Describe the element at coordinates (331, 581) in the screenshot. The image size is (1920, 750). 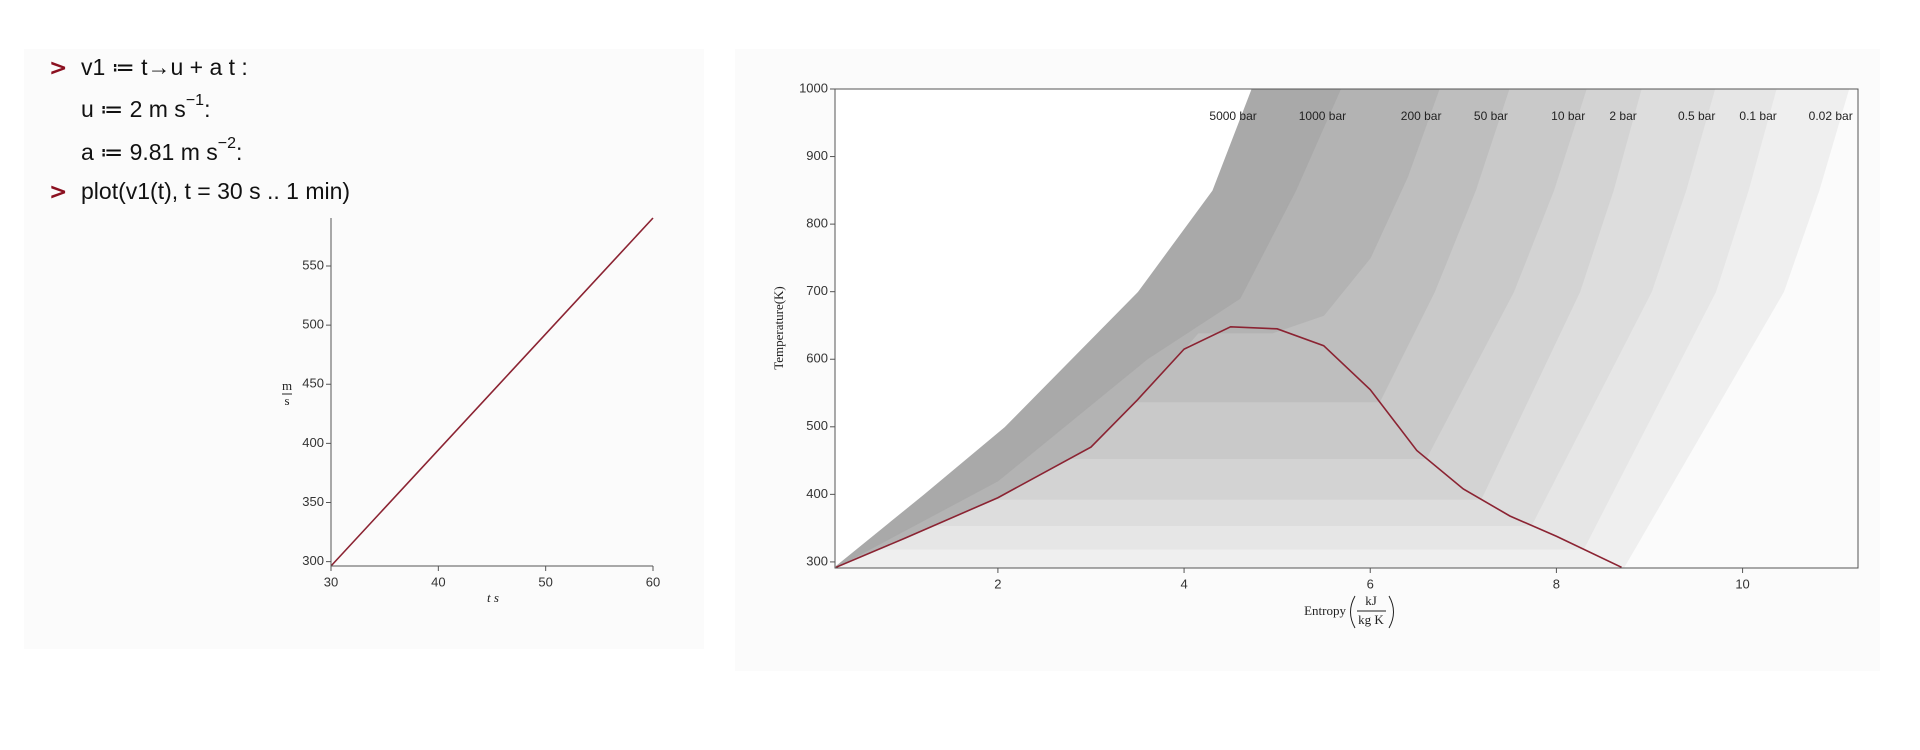
I see `x-tick-label: 30` at that location.